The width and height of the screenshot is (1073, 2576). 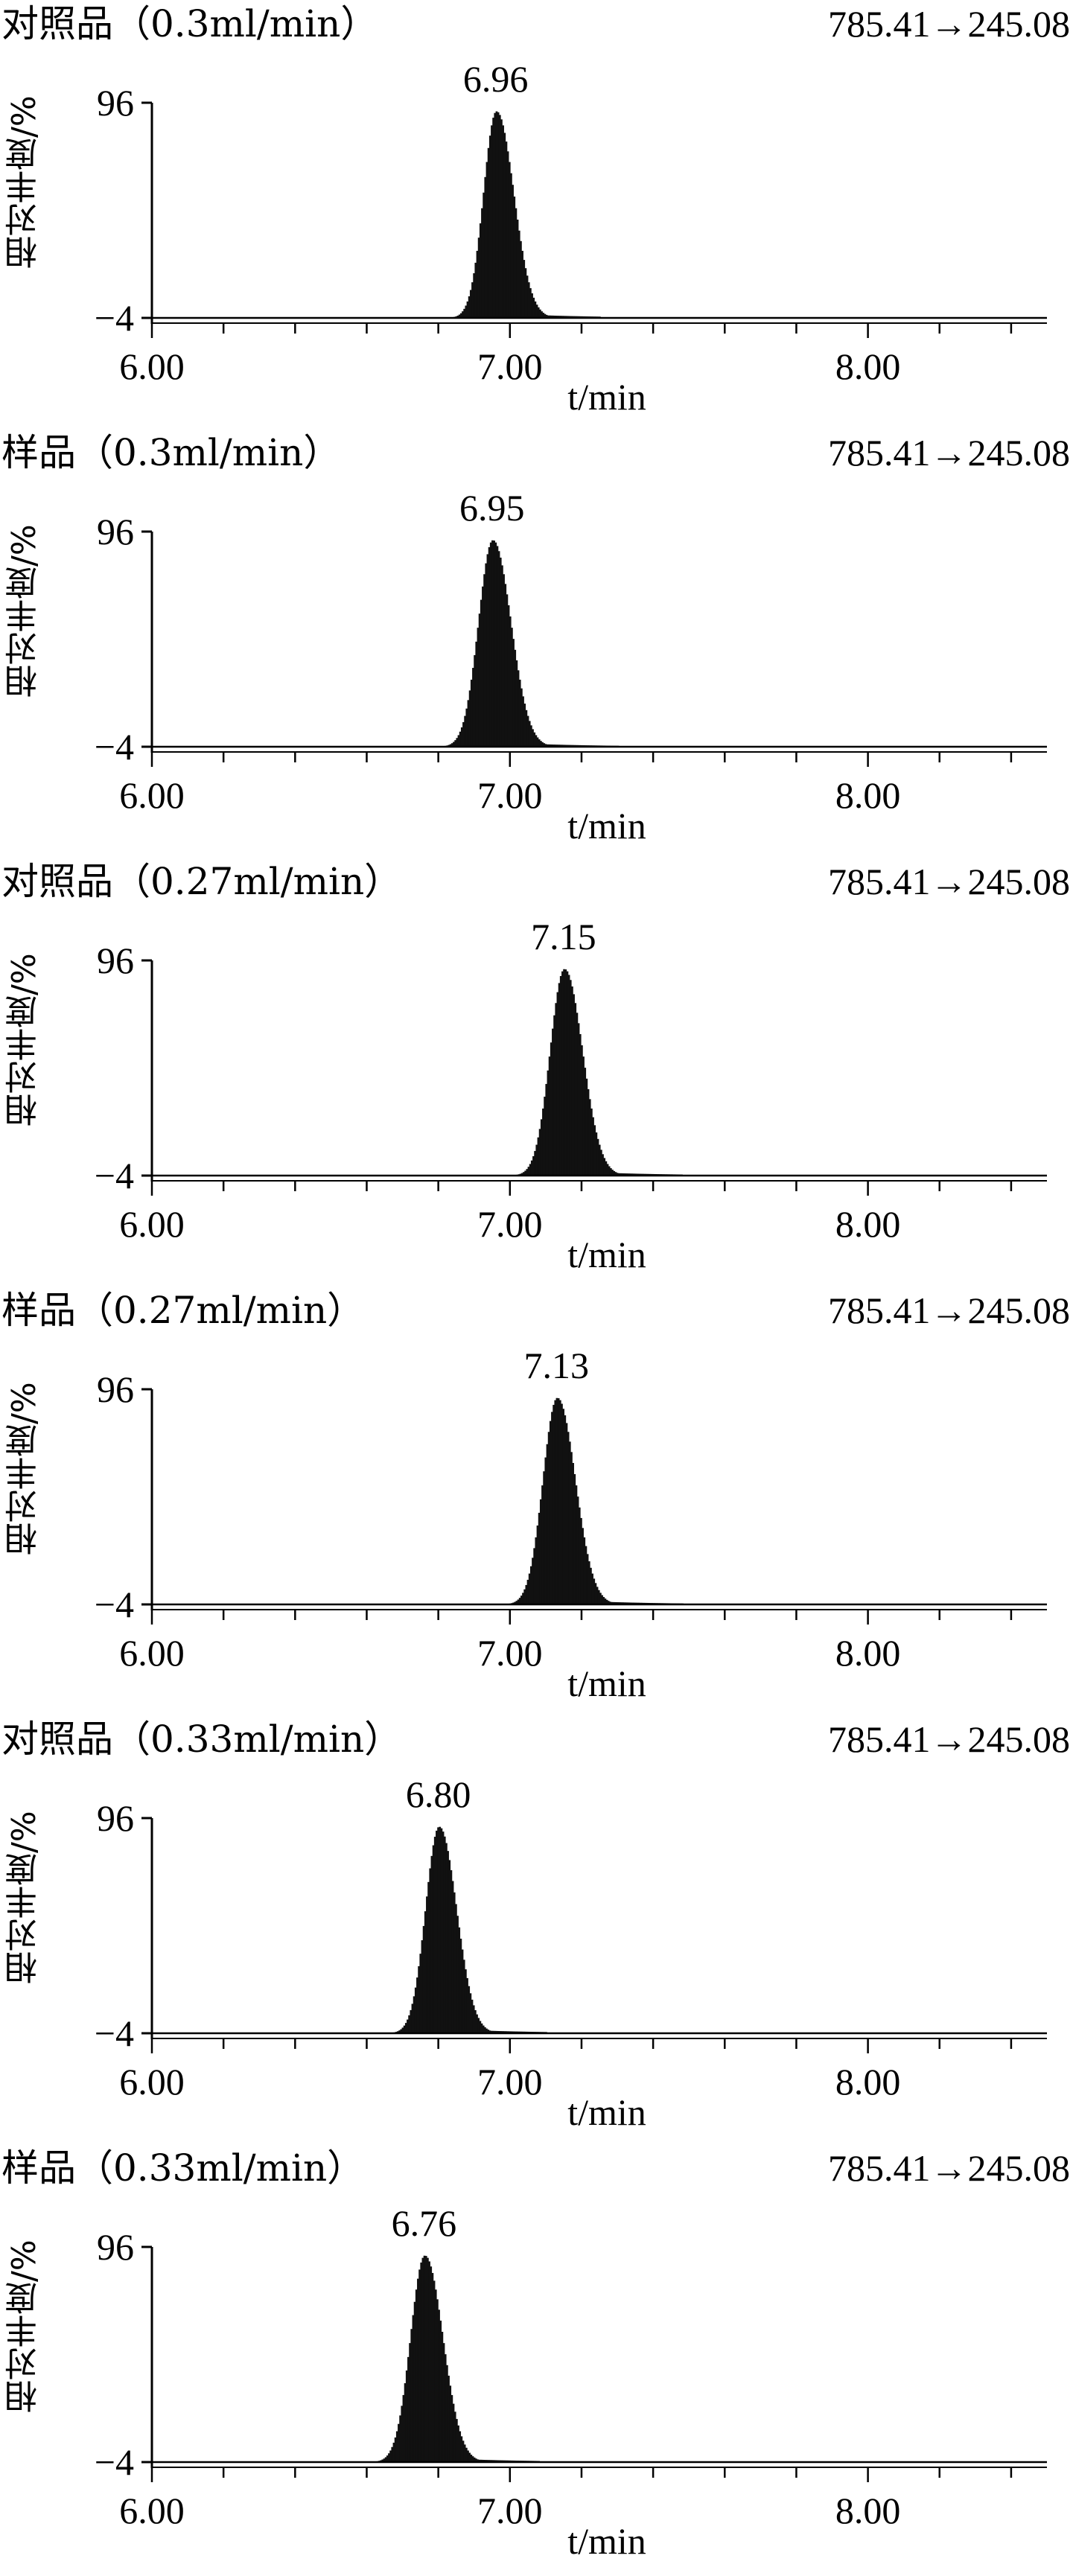 I want to click on axis-layer, so click(x=594, y=1935).